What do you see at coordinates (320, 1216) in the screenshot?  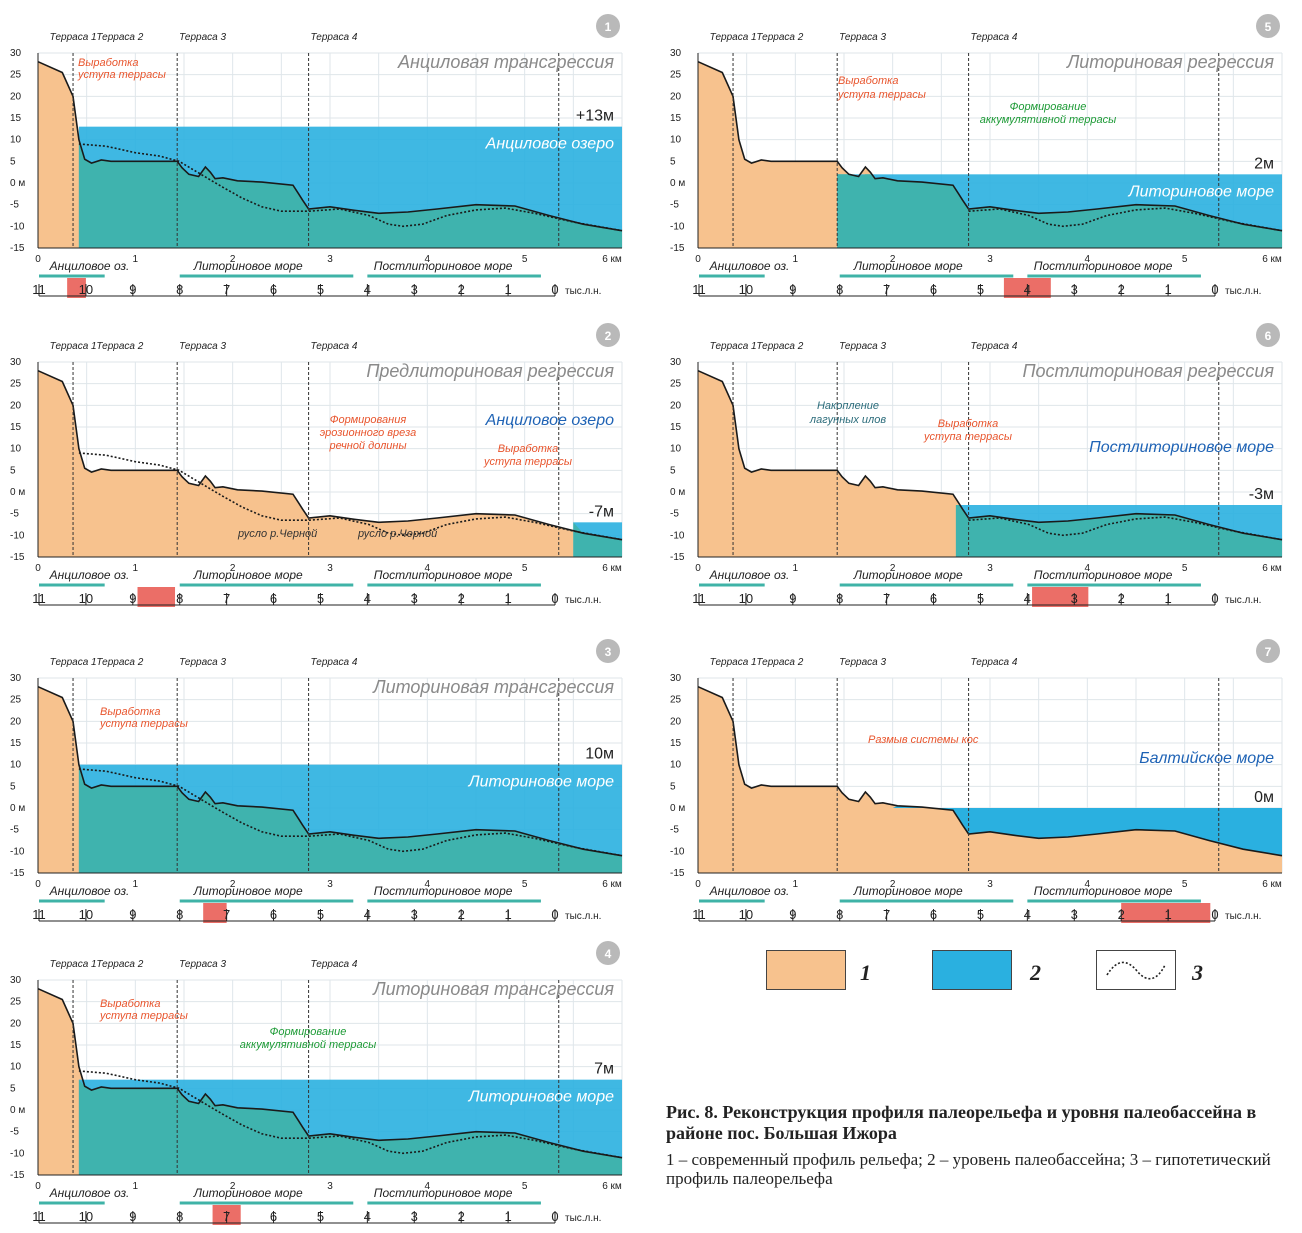 I see `panel-4-time-tick: 5` at bounding box center [320, 1216].